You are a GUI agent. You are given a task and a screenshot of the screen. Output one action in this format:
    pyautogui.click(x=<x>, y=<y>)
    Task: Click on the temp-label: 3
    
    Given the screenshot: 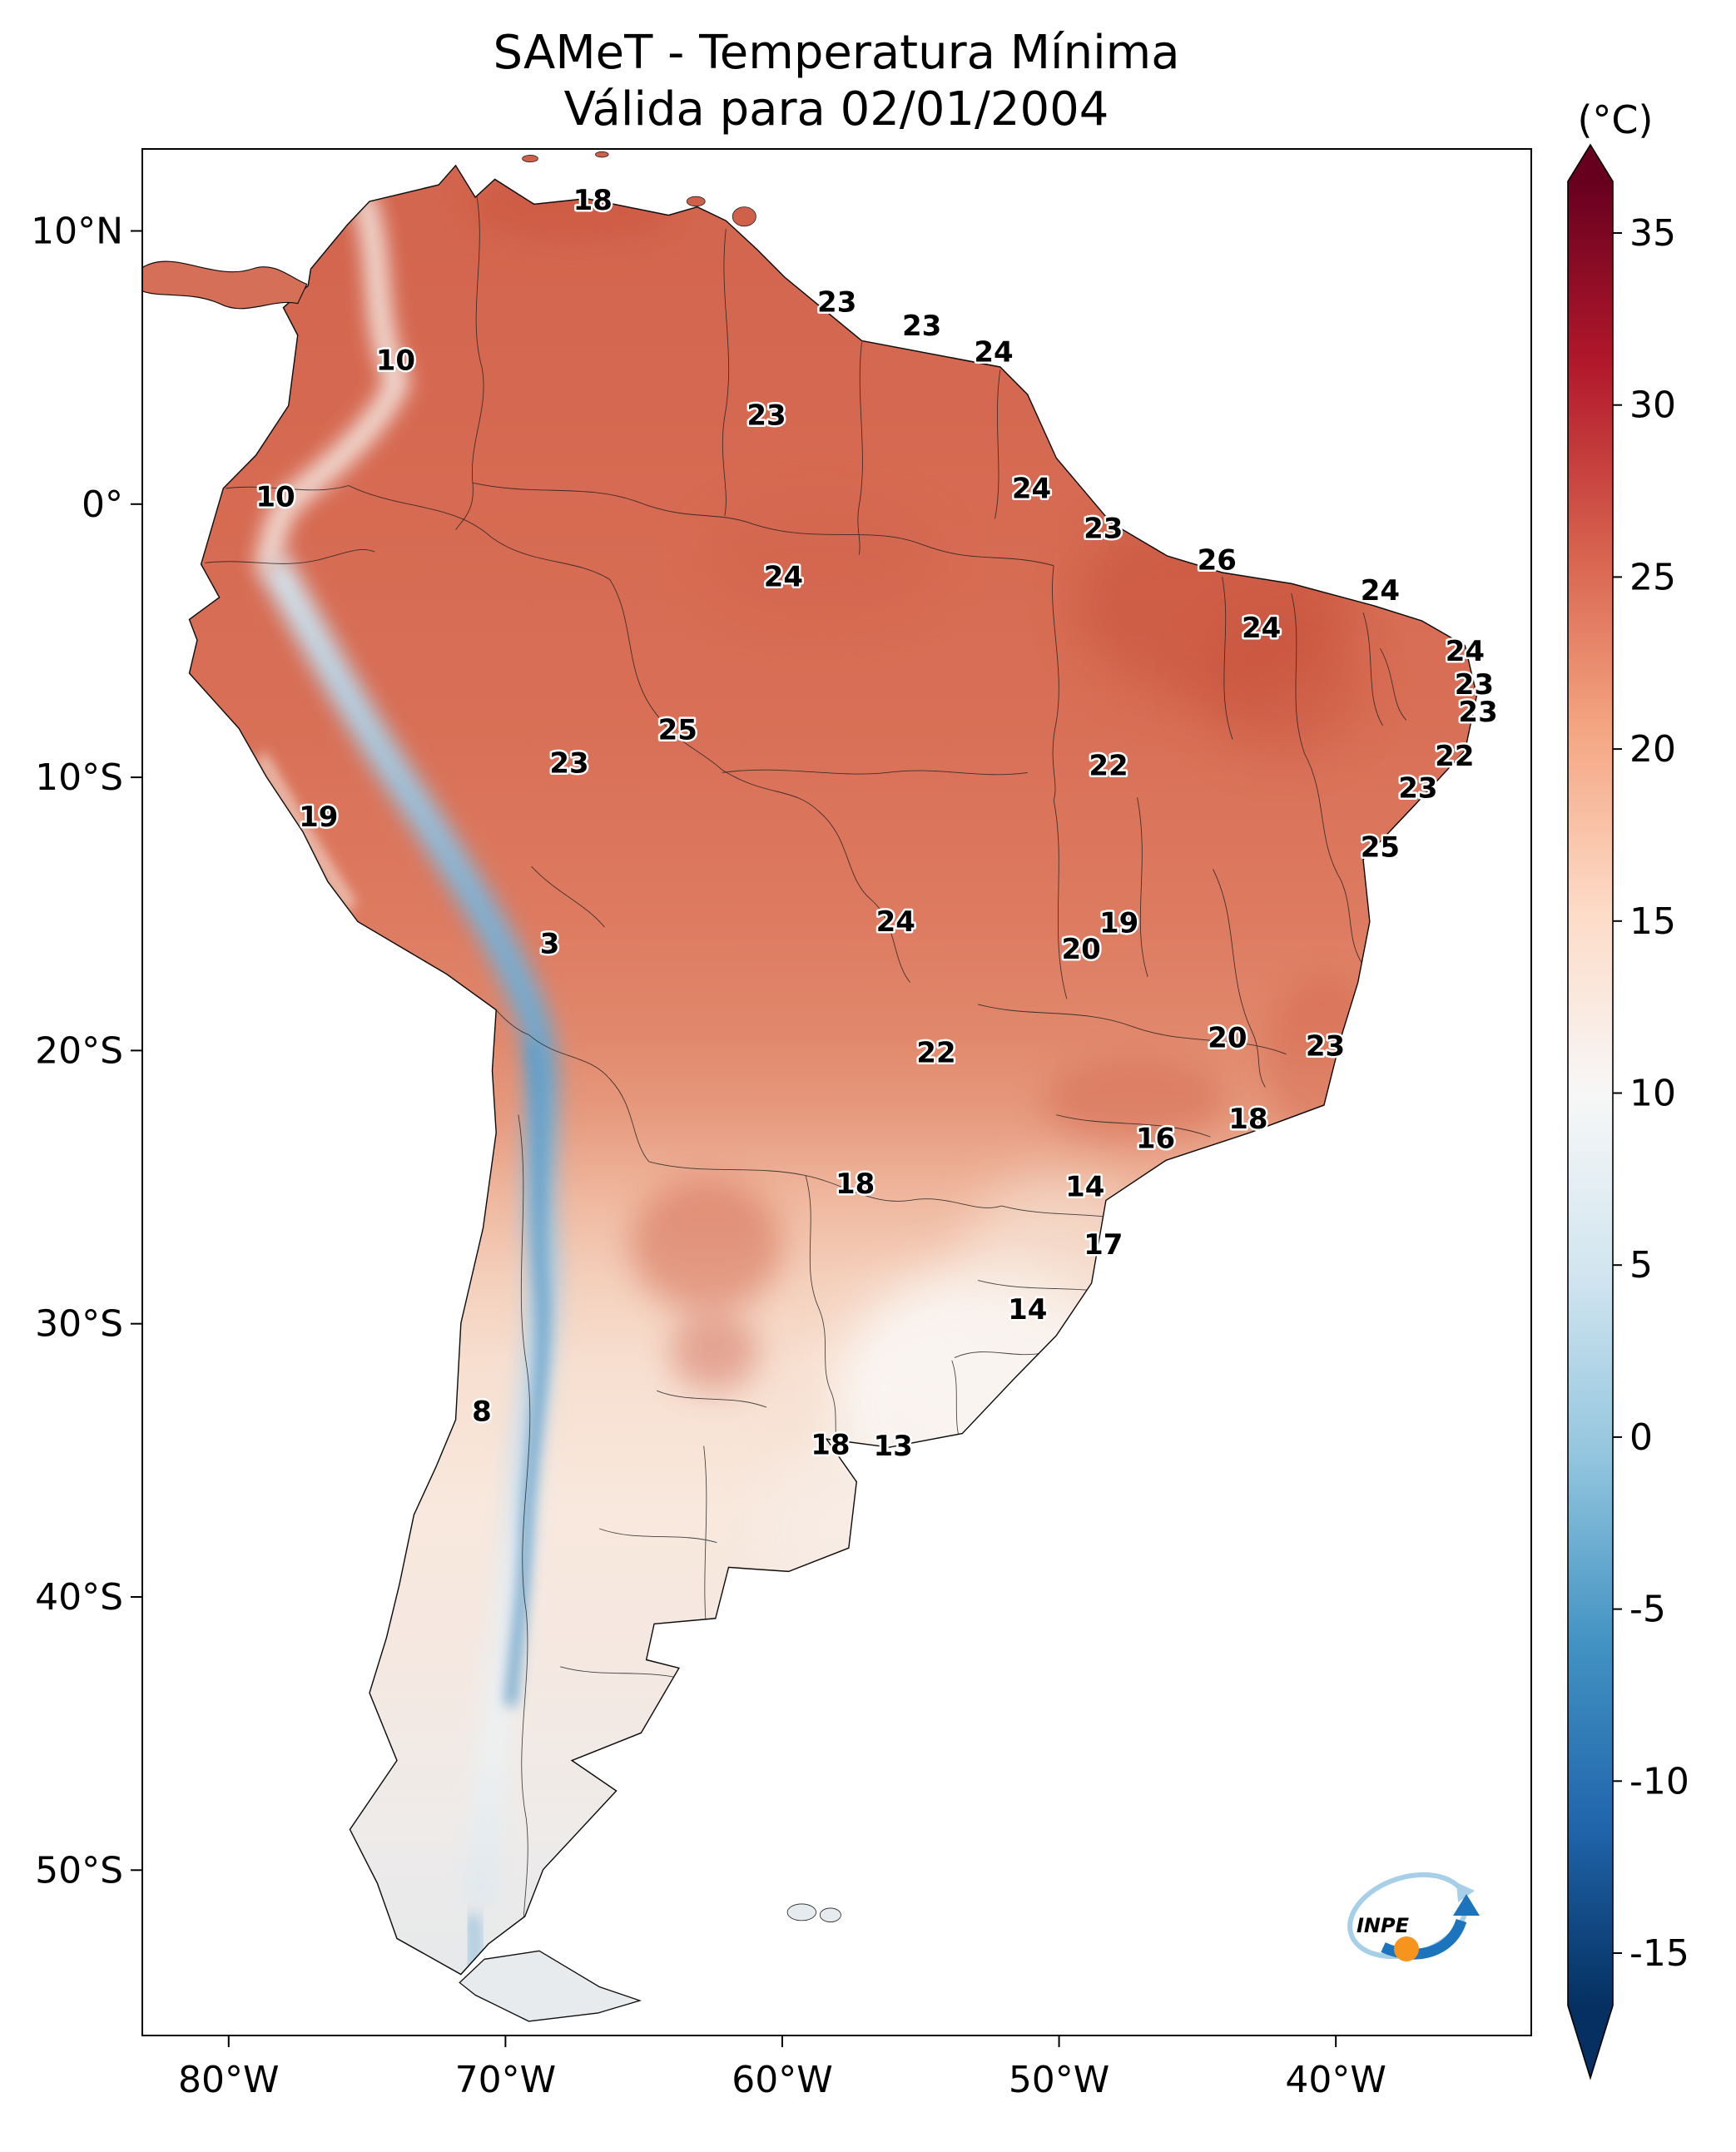 What is the action you would take?
    pyautogui.click(x=550, y=944)
    